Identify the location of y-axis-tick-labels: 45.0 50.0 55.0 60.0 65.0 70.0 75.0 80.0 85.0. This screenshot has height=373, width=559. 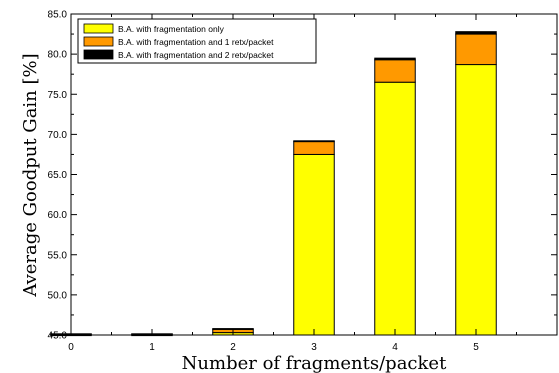
(58, 176).